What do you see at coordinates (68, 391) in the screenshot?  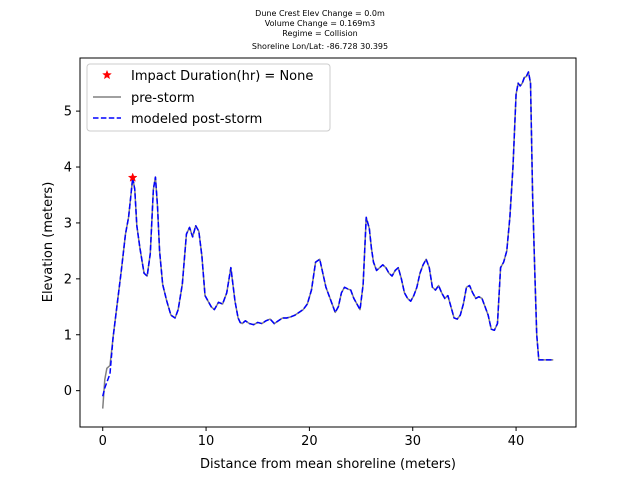 I see `y-tick-label: 0` at bounding box center [68, 391].